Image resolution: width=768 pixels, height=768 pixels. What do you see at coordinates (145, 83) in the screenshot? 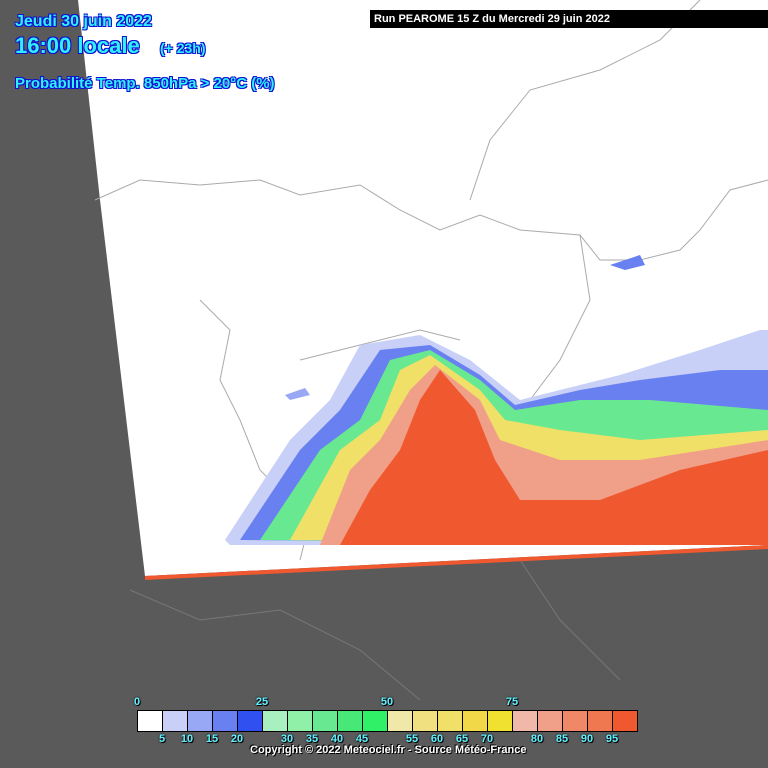
I see `parameter-title: Probabilité Temp. 850hPa > 20°C (%)` at bounding box center [145, 83].